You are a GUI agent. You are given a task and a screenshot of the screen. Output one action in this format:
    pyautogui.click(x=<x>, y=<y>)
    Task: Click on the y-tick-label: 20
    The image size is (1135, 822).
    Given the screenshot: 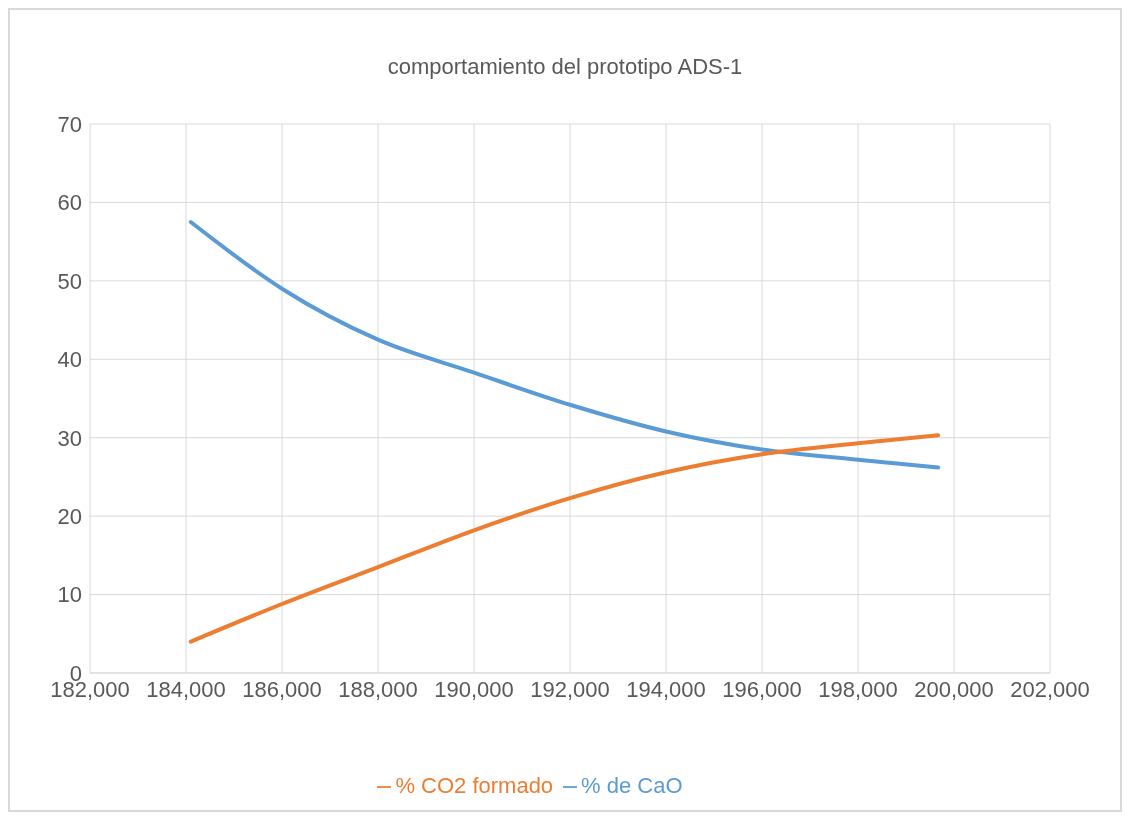 What is the action you would take?
    pyautogui.click(x=69, y=516)
    